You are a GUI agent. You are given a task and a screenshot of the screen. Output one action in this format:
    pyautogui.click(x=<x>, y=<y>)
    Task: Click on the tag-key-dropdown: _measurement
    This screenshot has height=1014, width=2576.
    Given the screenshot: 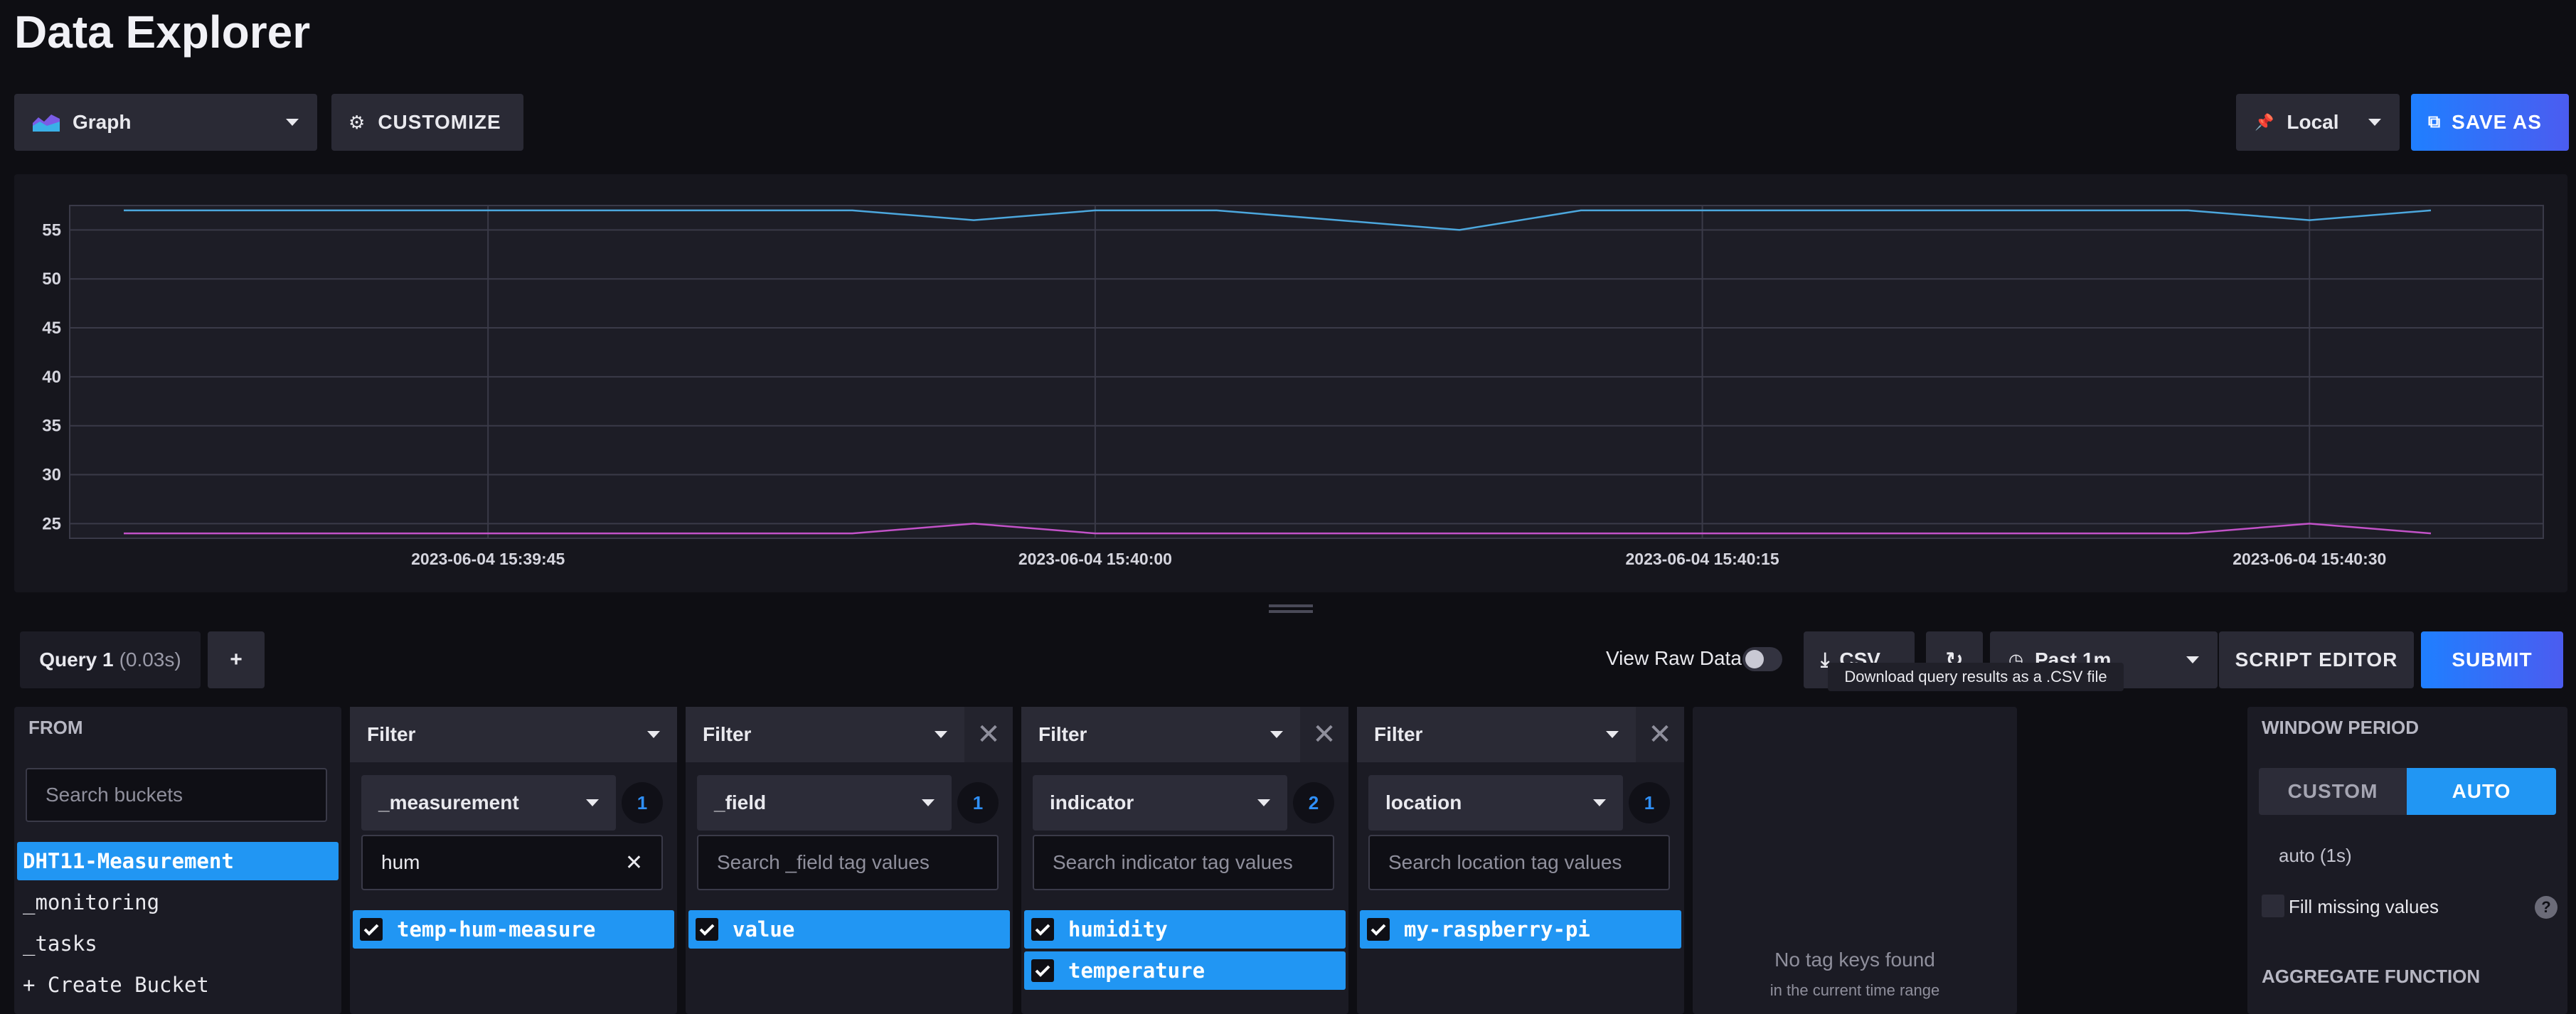 What is the action you would take?
    pyautogui.click(x=488, y=803)
    